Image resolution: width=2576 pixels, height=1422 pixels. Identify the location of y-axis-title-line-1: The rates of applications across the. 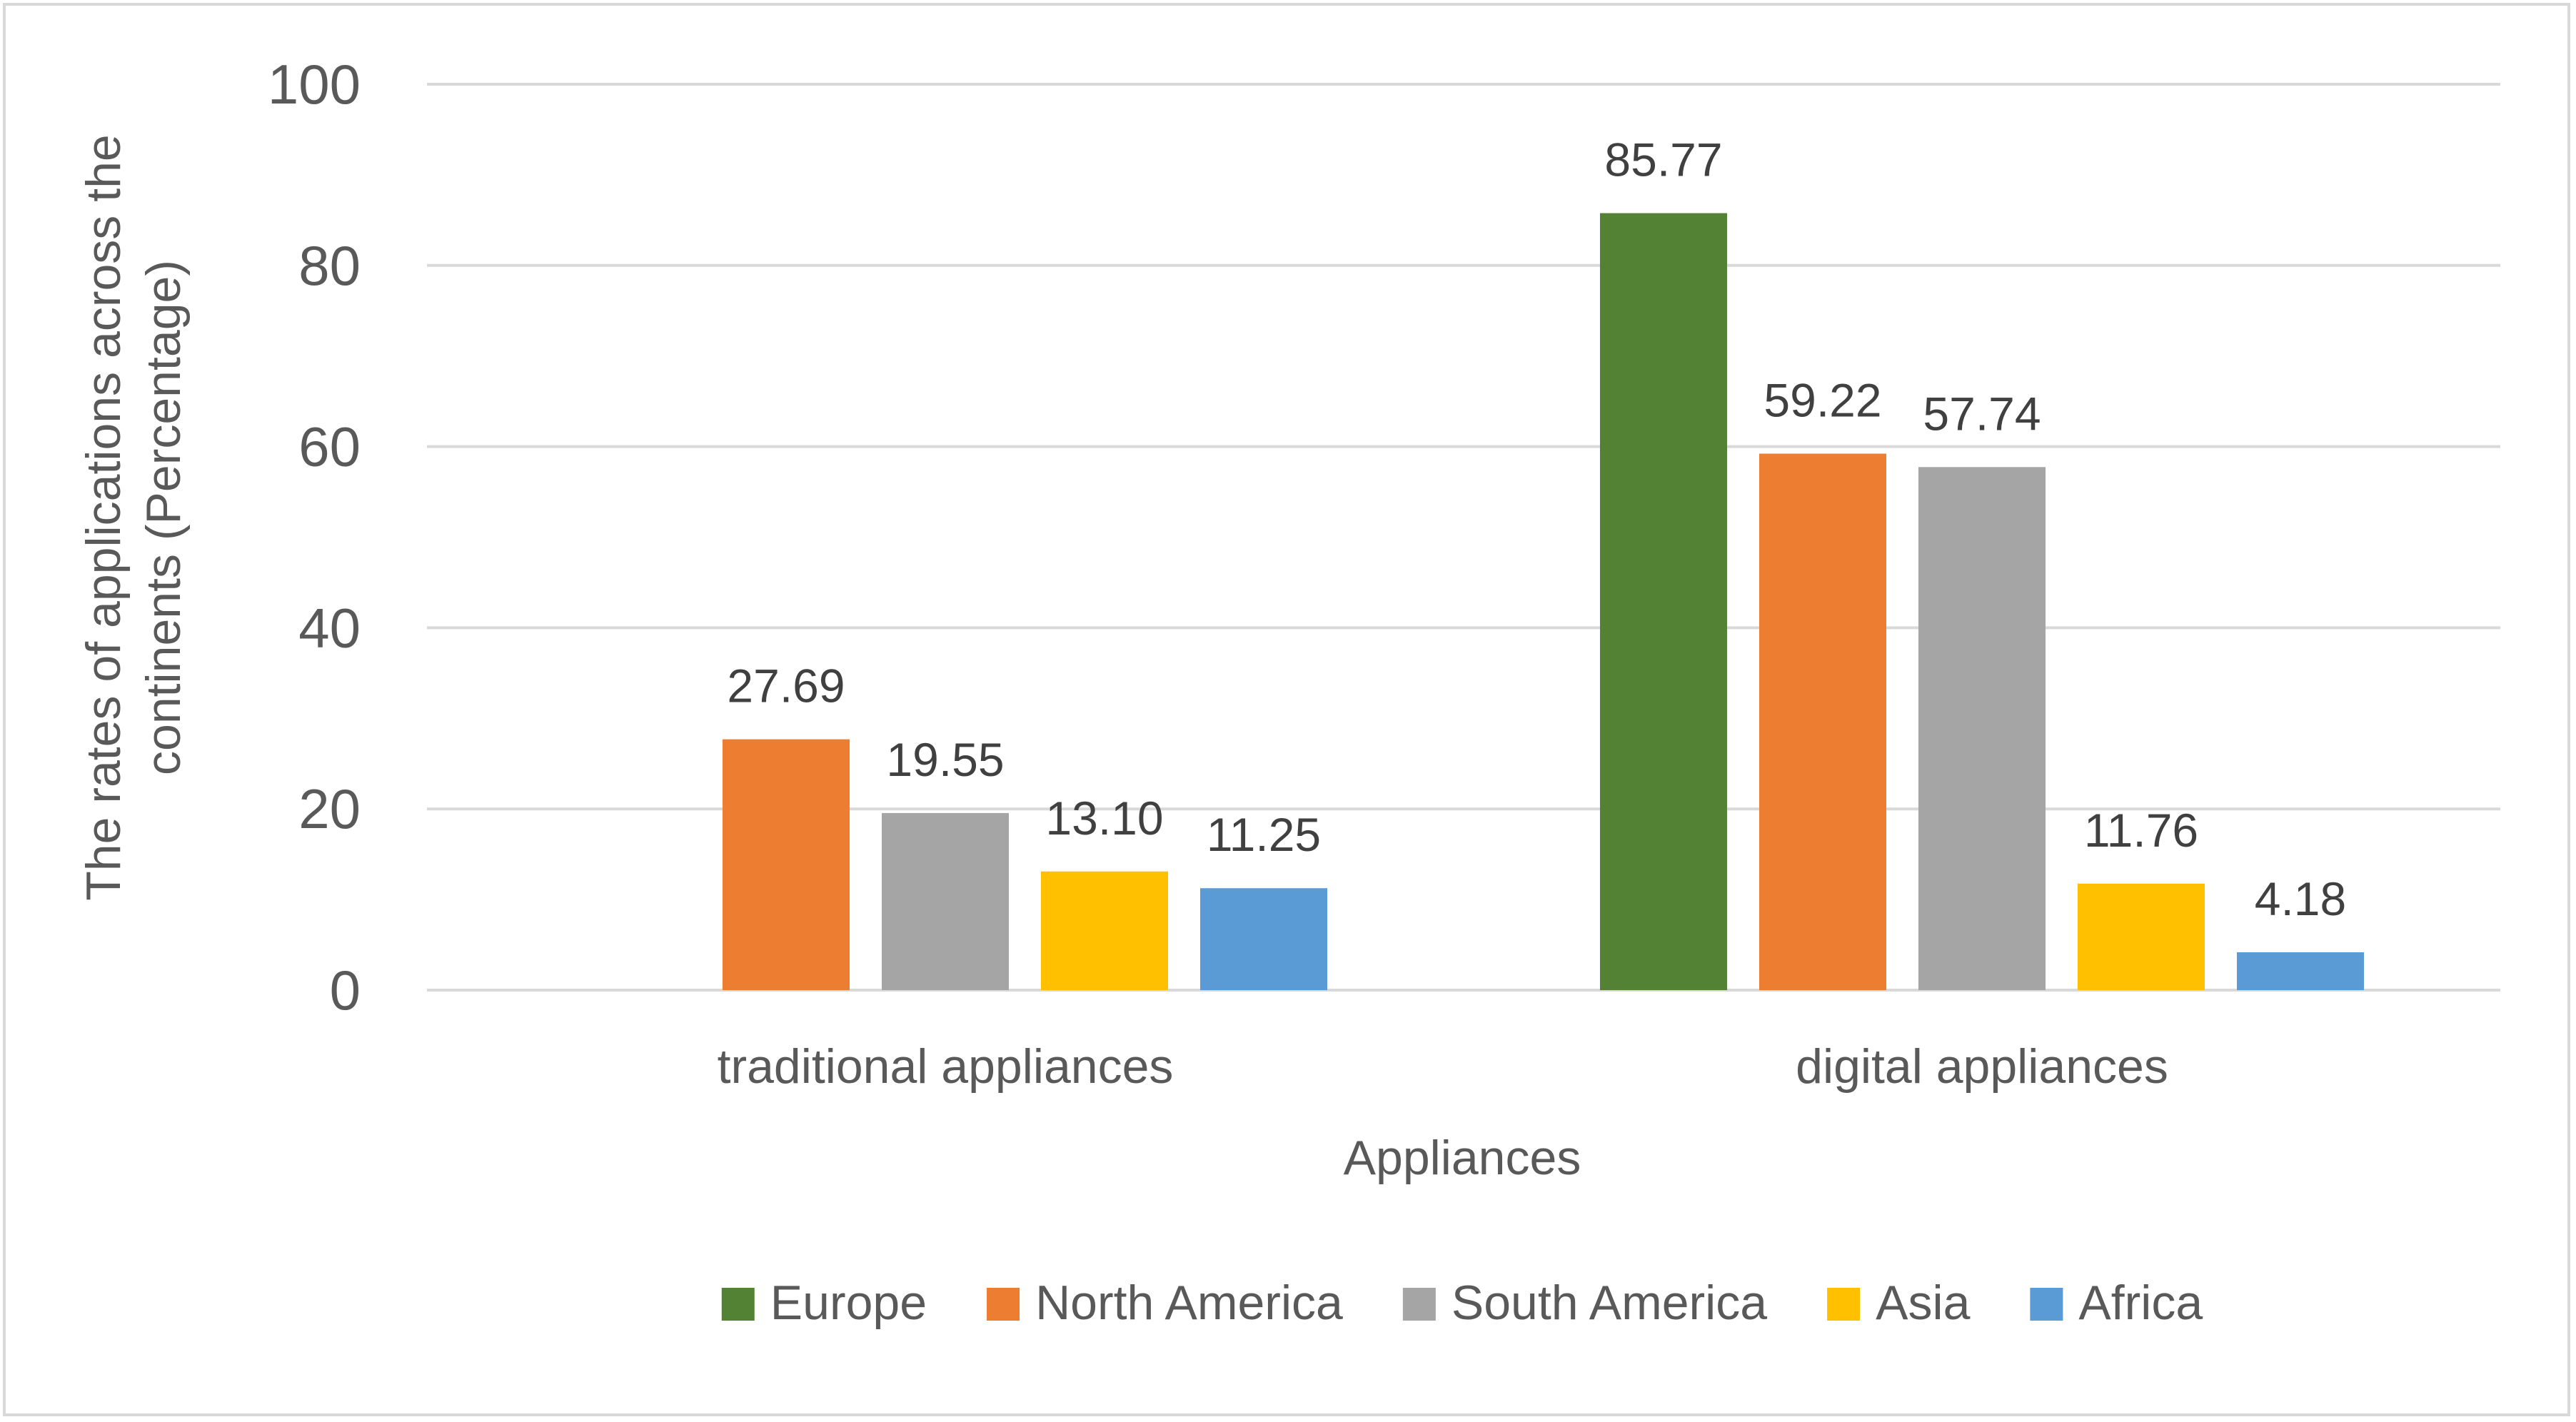
(104, 517).